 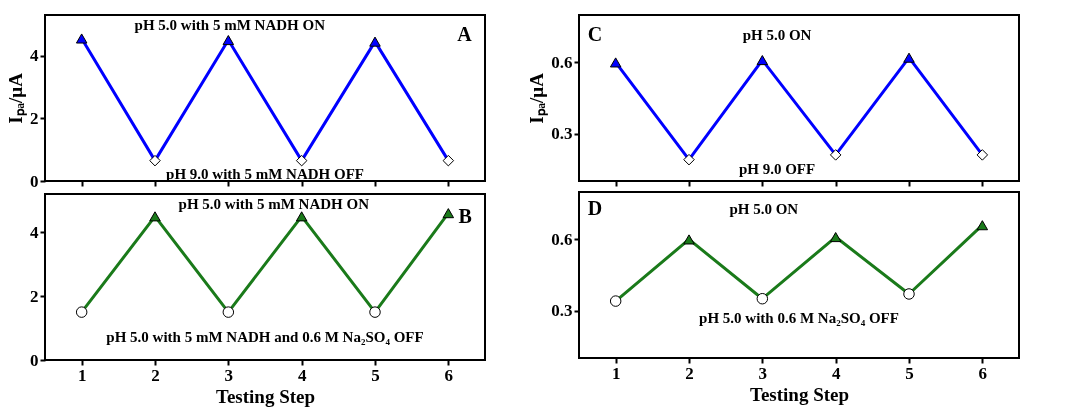 I want to click on annotation: A, so click(x=465, y=33).